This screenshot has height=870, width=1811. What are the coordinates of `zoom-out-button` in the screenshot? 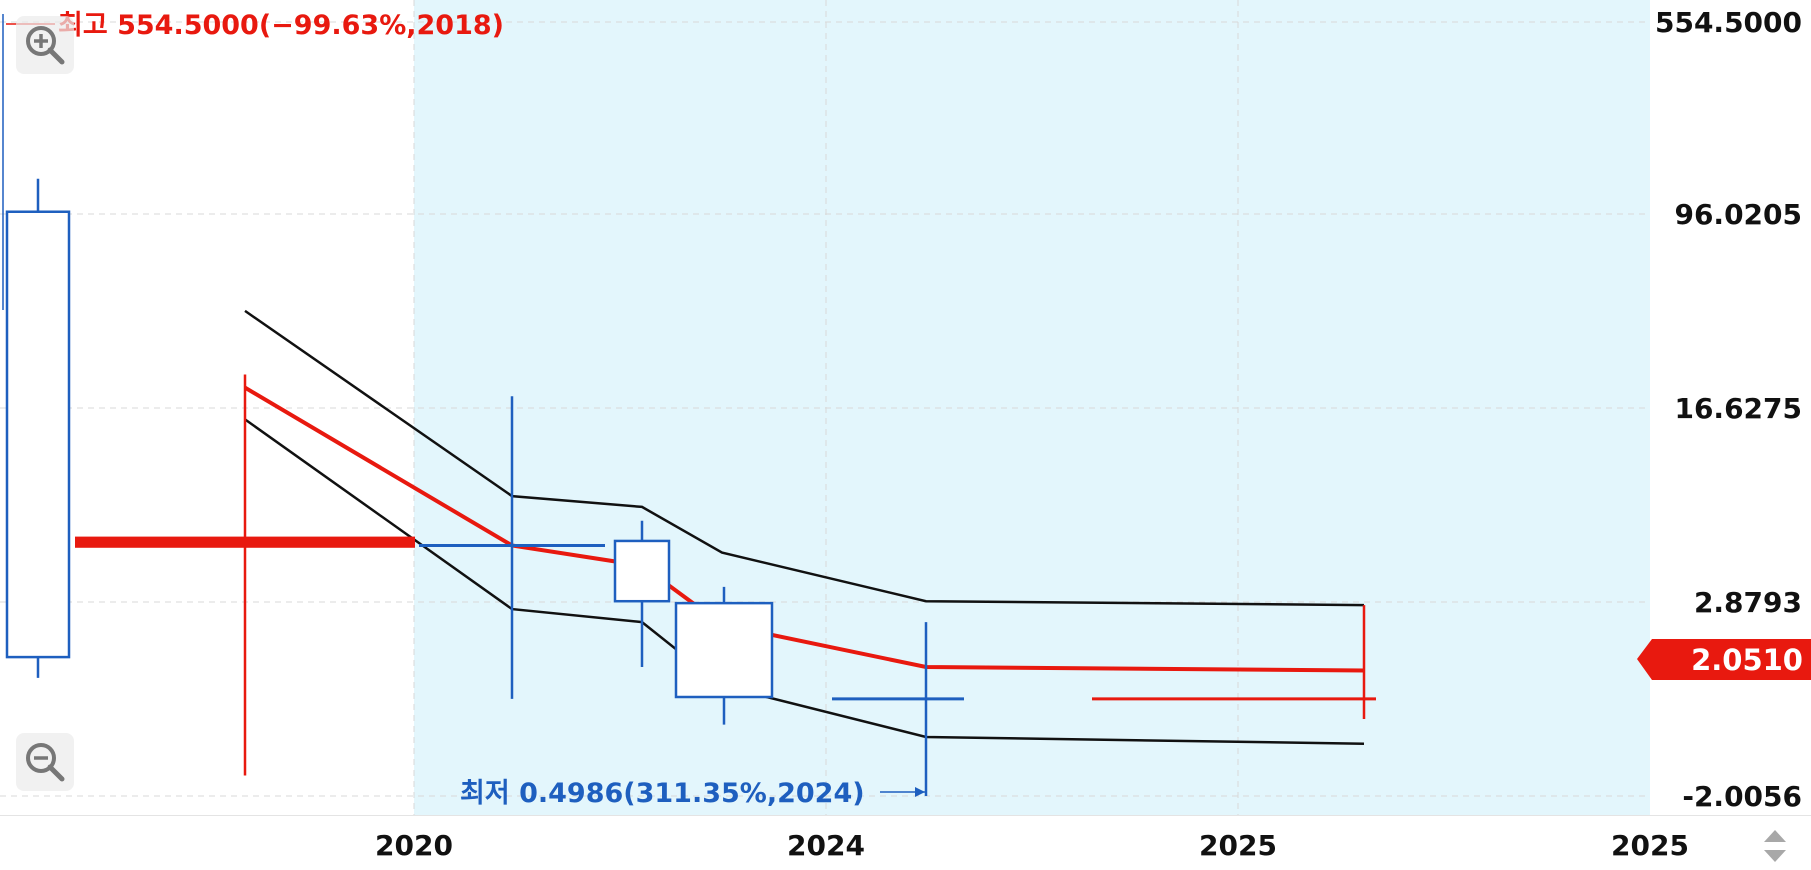 It's located at (45, 762).